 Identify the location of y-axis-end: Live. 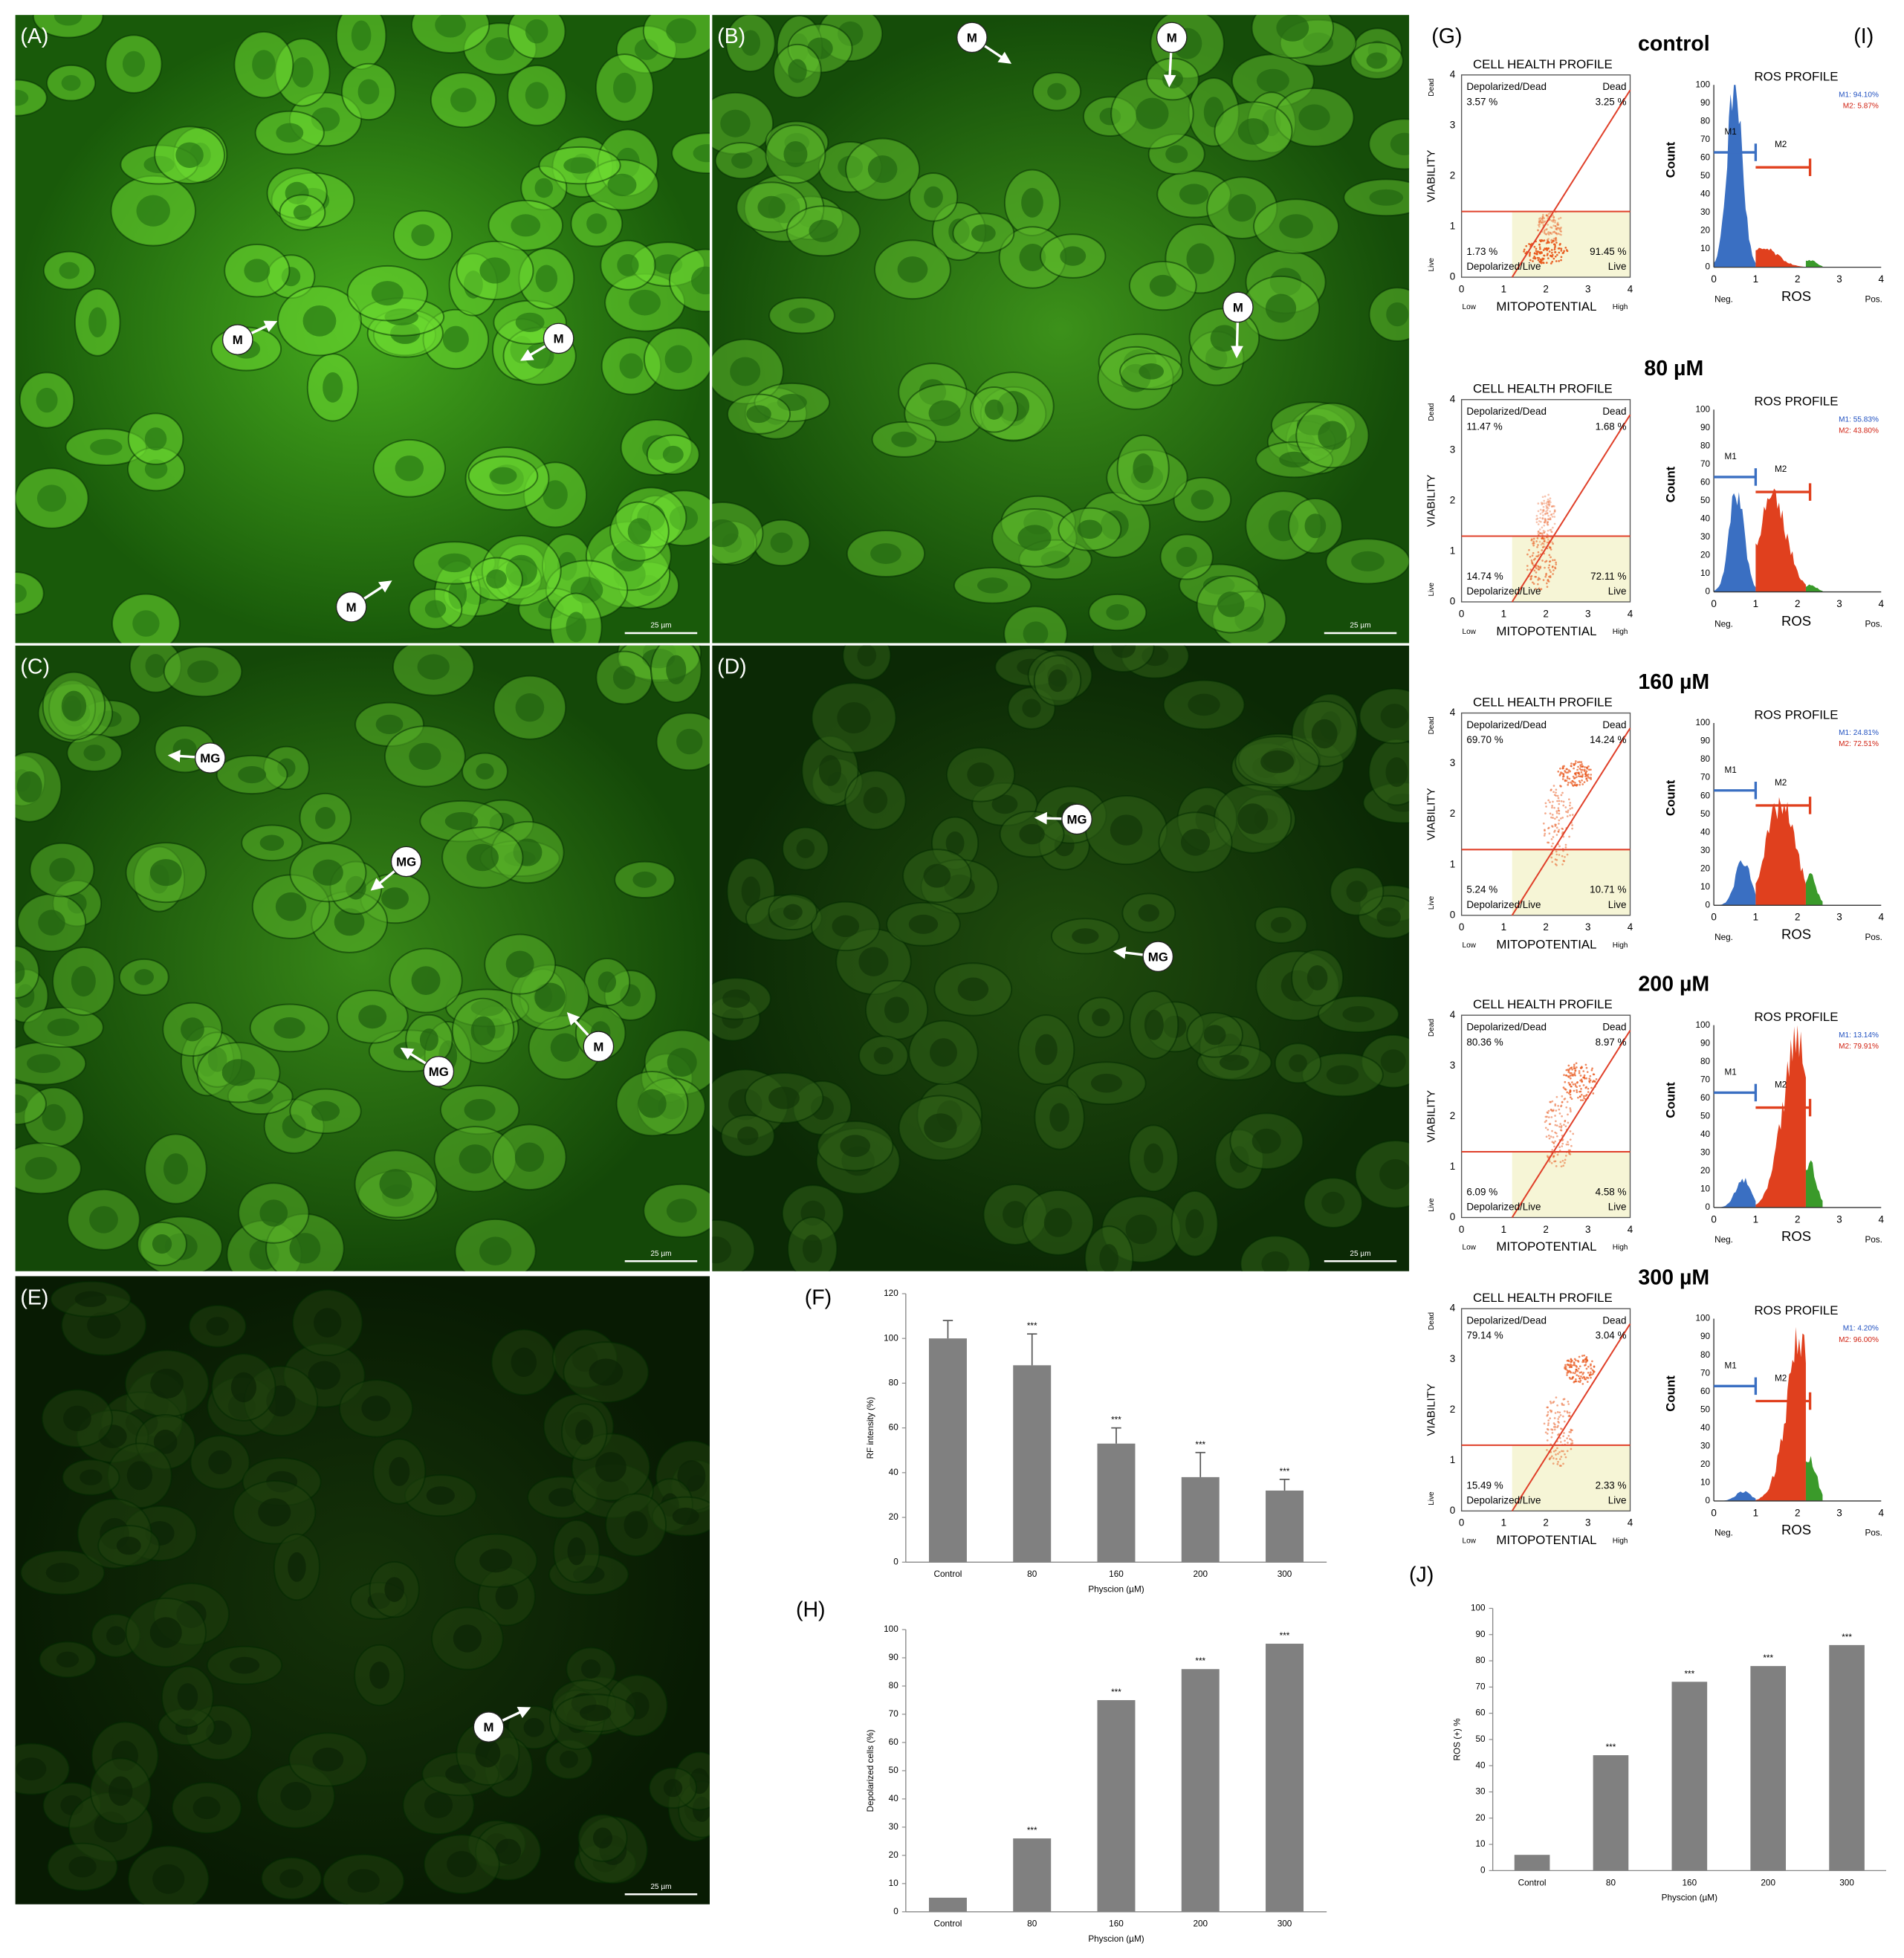
(1432, 265).